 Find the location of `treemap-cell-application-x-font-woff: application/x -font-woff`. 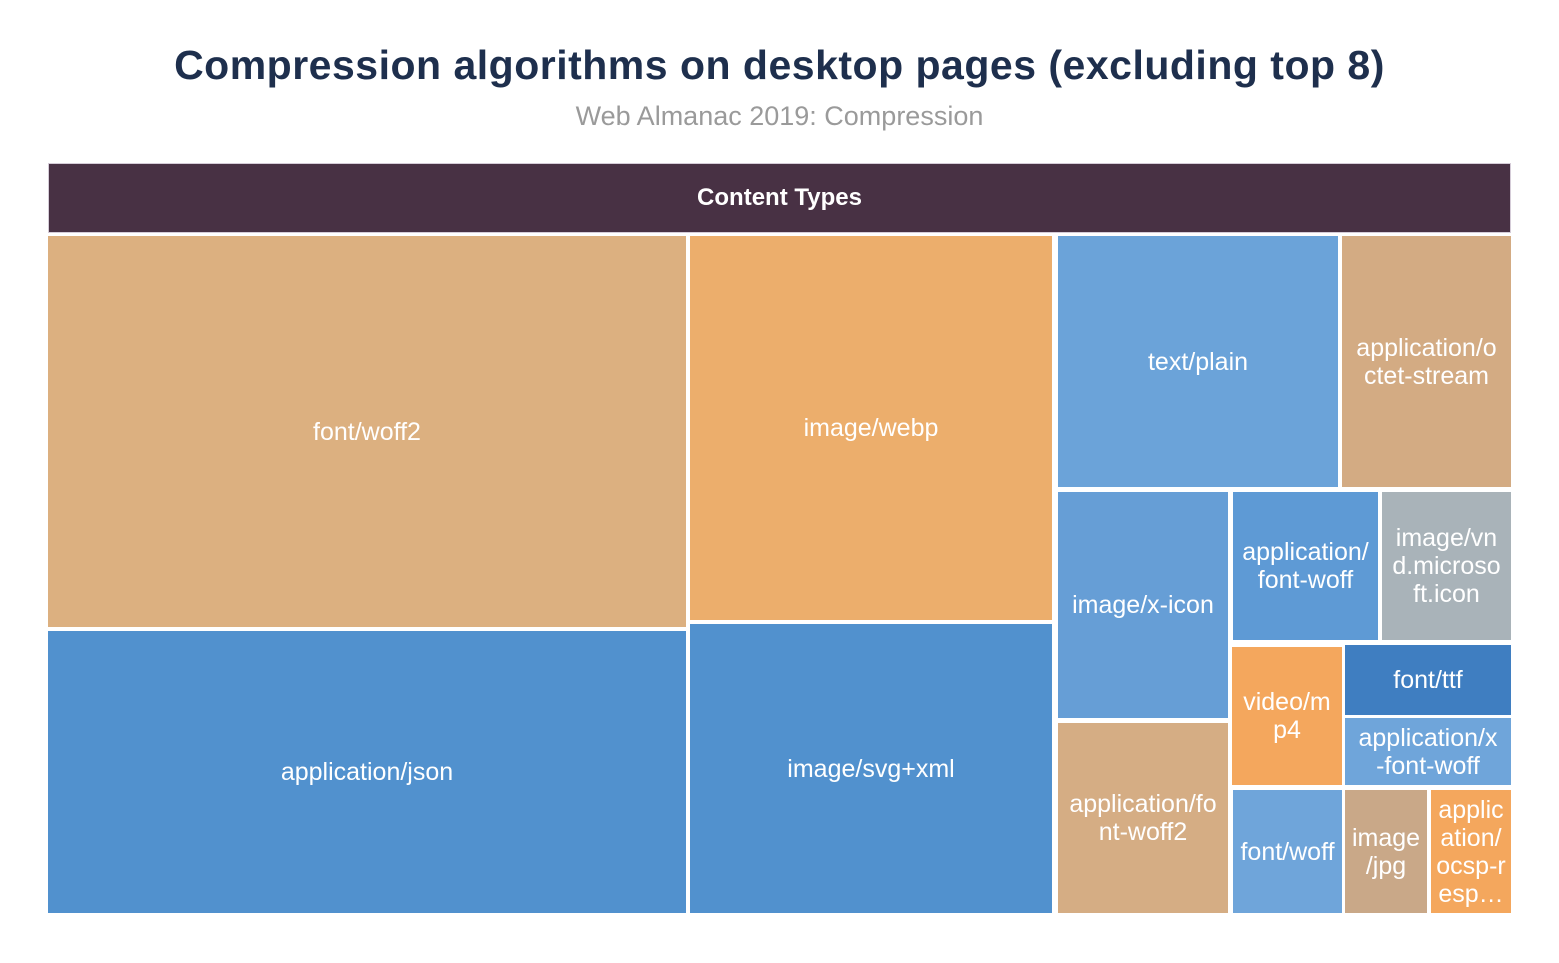

treemap-cell-application-x-font-woff: application/x -font-woff is located at coordinates (1428, 751).